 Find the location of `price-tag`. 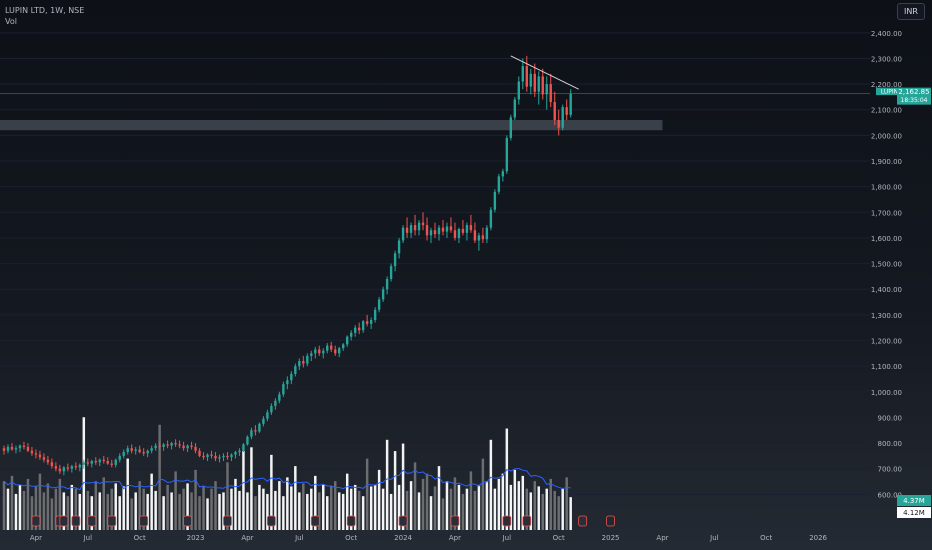

price-tag is located at coordinates (914, 96).